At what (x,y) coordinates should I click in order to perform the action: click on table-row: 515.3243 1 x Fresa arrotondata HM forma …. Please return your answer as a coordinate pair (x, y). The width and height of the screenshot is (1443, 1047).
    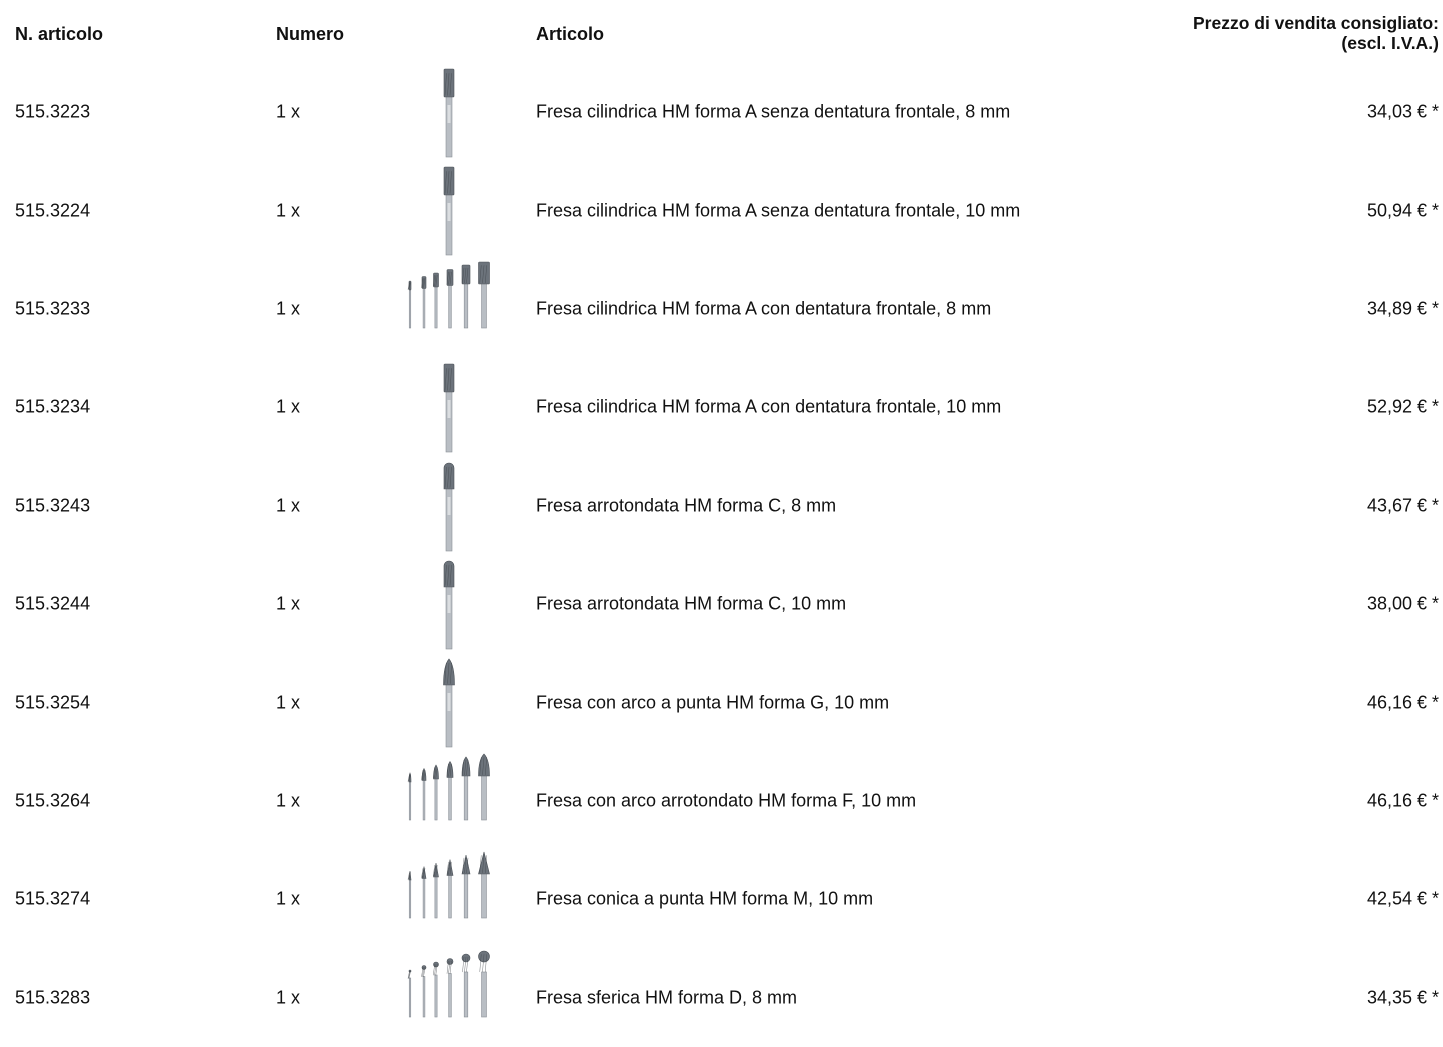
    Looking at the image, I should click on (721, 506).